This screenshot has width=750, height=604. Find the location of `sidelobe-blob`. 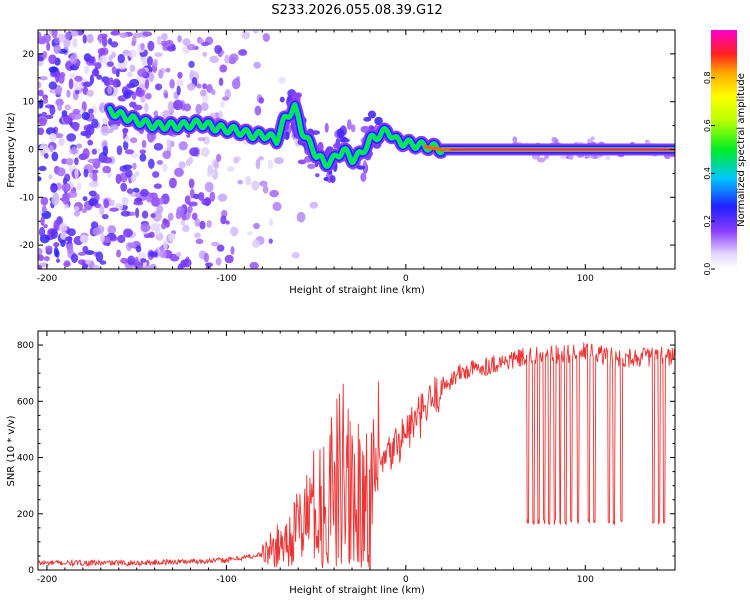

sidelobe-blob is located at coordinates (608, 158).